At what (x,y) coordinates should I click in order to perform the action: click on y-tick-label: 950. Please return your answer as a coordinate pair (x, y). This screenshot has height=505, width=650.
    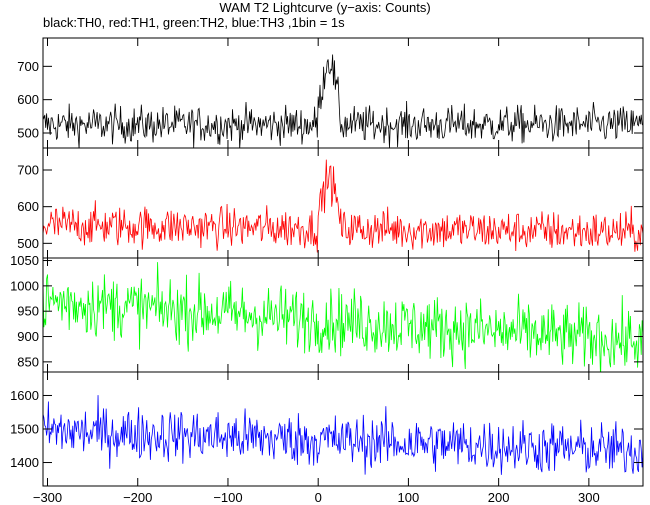
    Looking at the image, I should click on (28, 311).